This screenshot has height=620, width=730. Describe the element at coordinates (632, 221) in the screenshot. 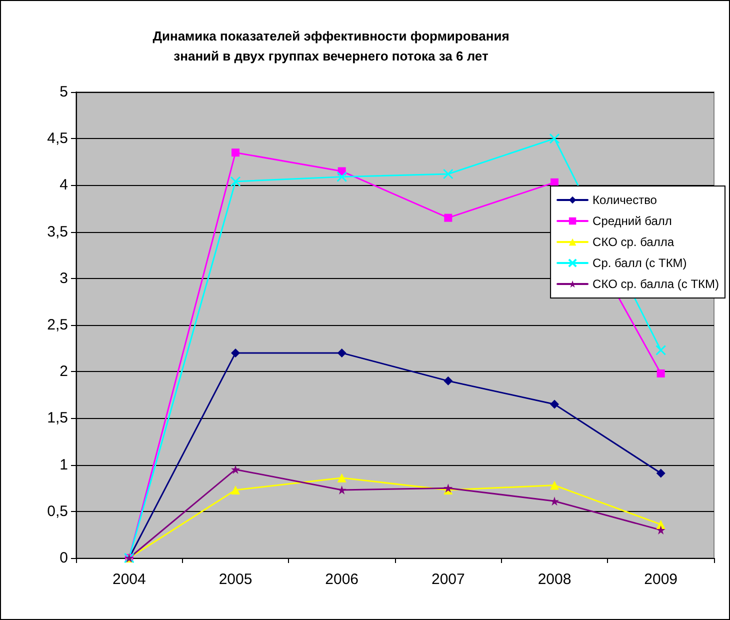

I see `legend-label: Средний балл` at that location.